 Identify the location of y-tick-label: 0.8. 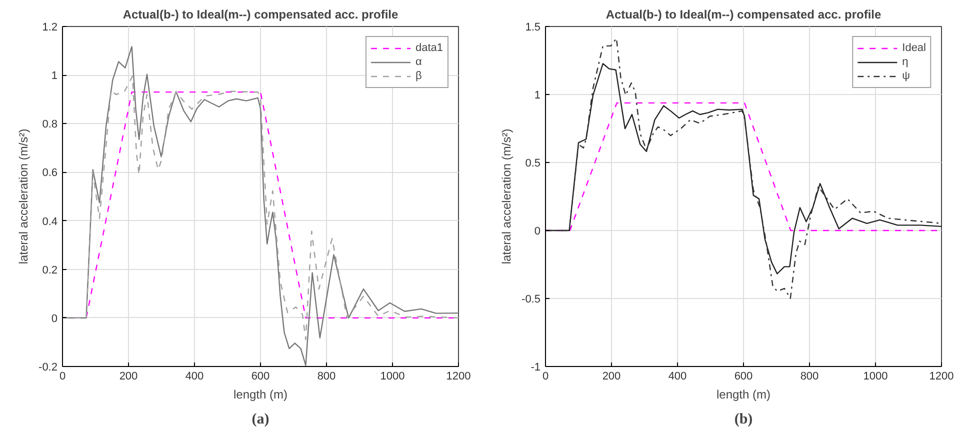
(50, 124).